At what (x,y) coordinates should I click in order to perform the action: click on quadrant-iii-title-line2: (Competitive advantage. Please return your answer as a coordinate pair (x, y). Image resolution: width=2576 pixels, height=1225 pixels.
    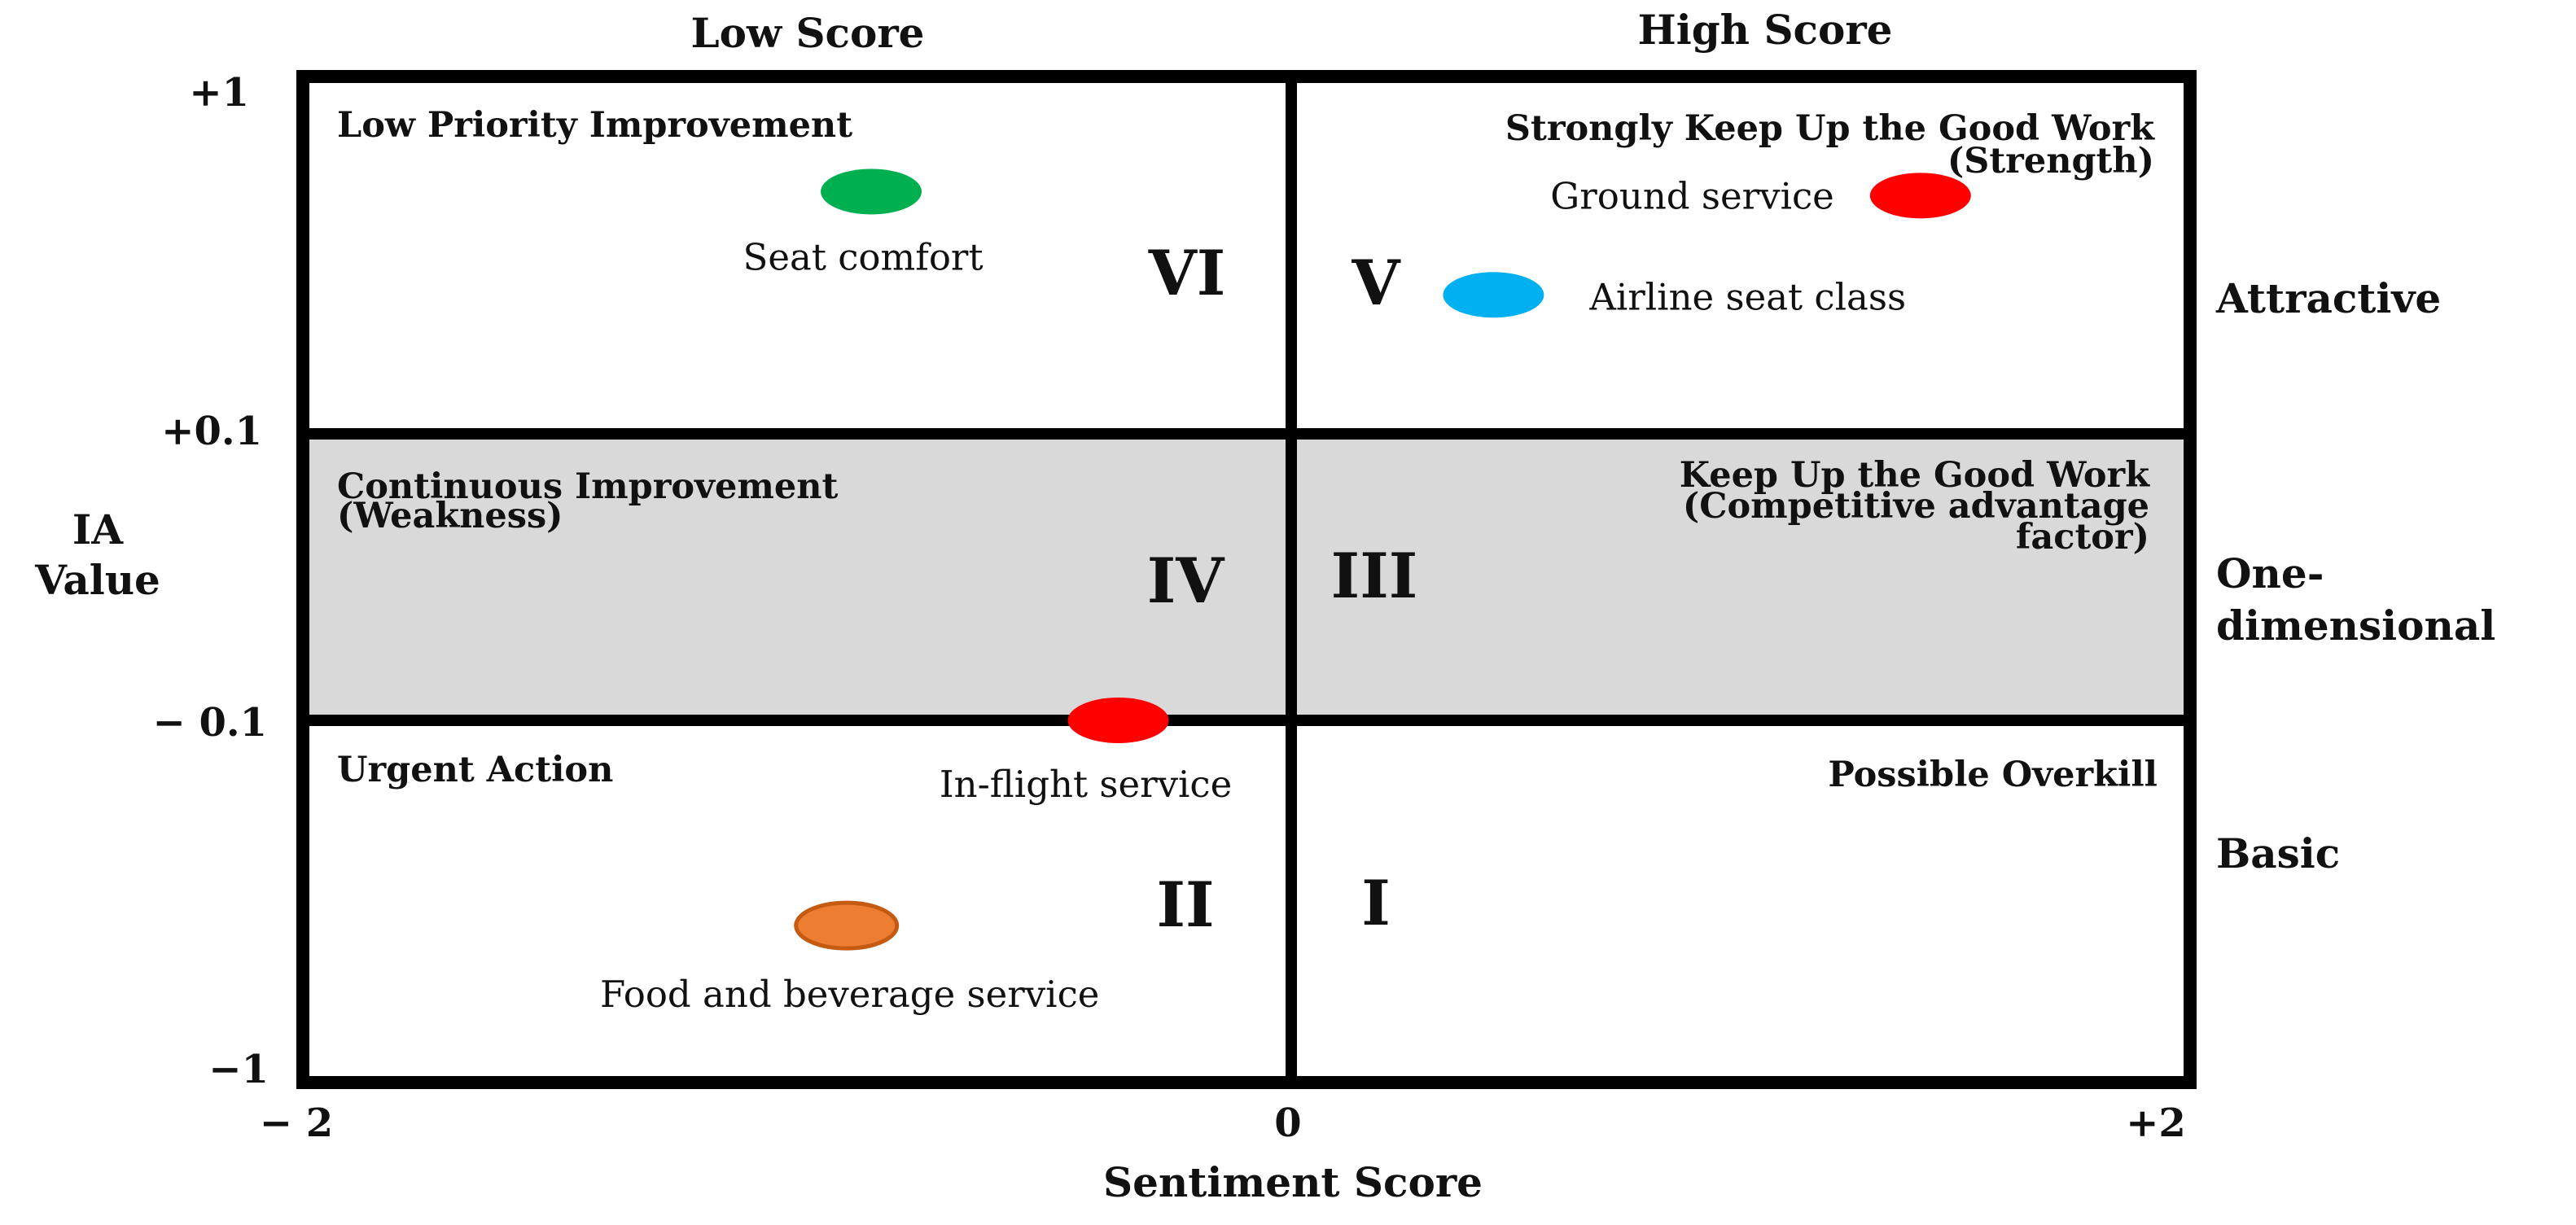
    Looking at the image, I should click on (1916, 506).